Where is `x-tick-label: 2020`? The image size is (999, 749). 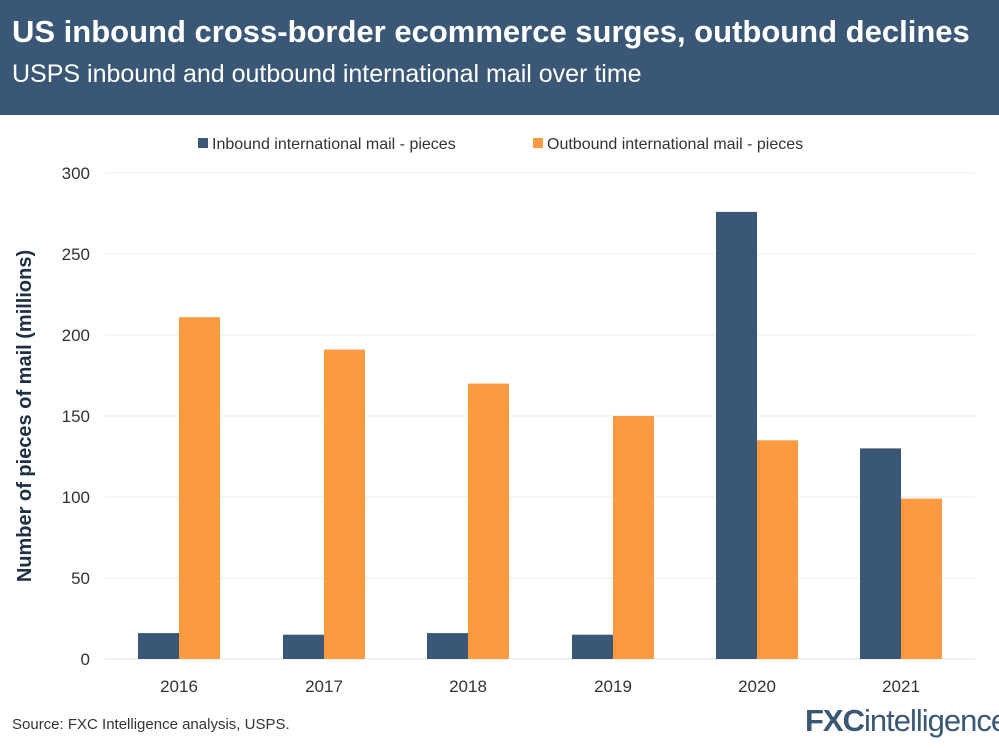
x-tick-label: 2020 is located at coordinates (757, 686).